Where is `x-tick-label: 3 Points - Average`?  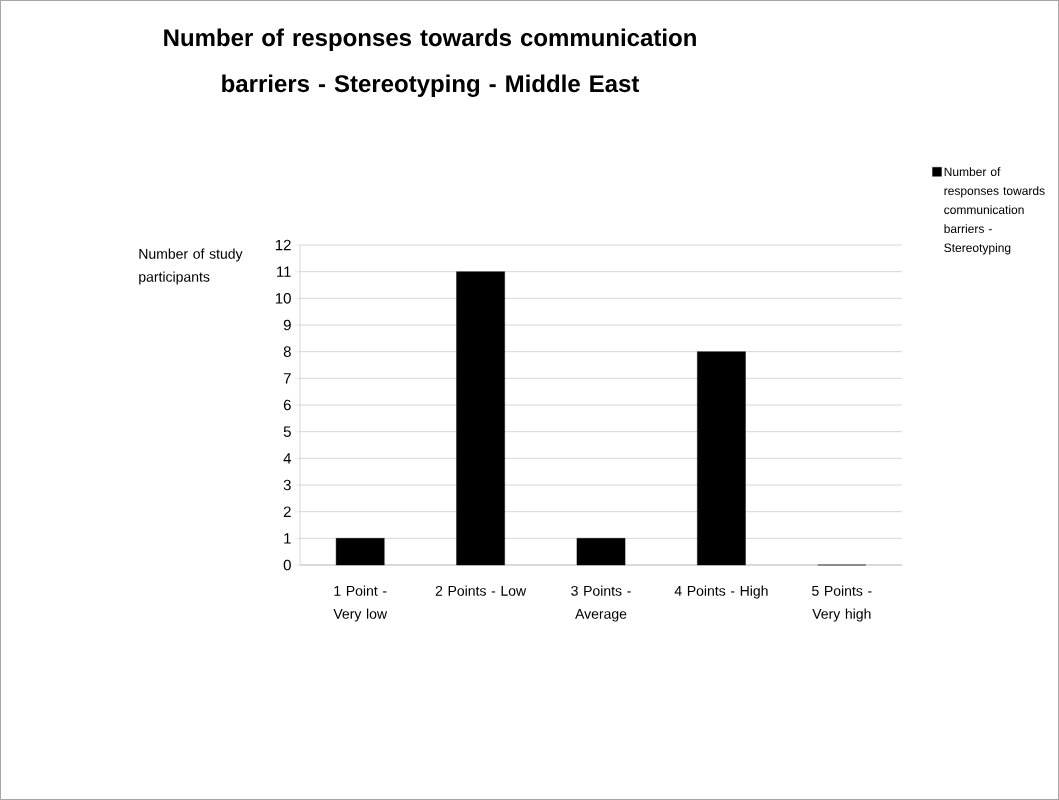 x-tick-label: 3 Points - Average is located at coordinates (601, 603).